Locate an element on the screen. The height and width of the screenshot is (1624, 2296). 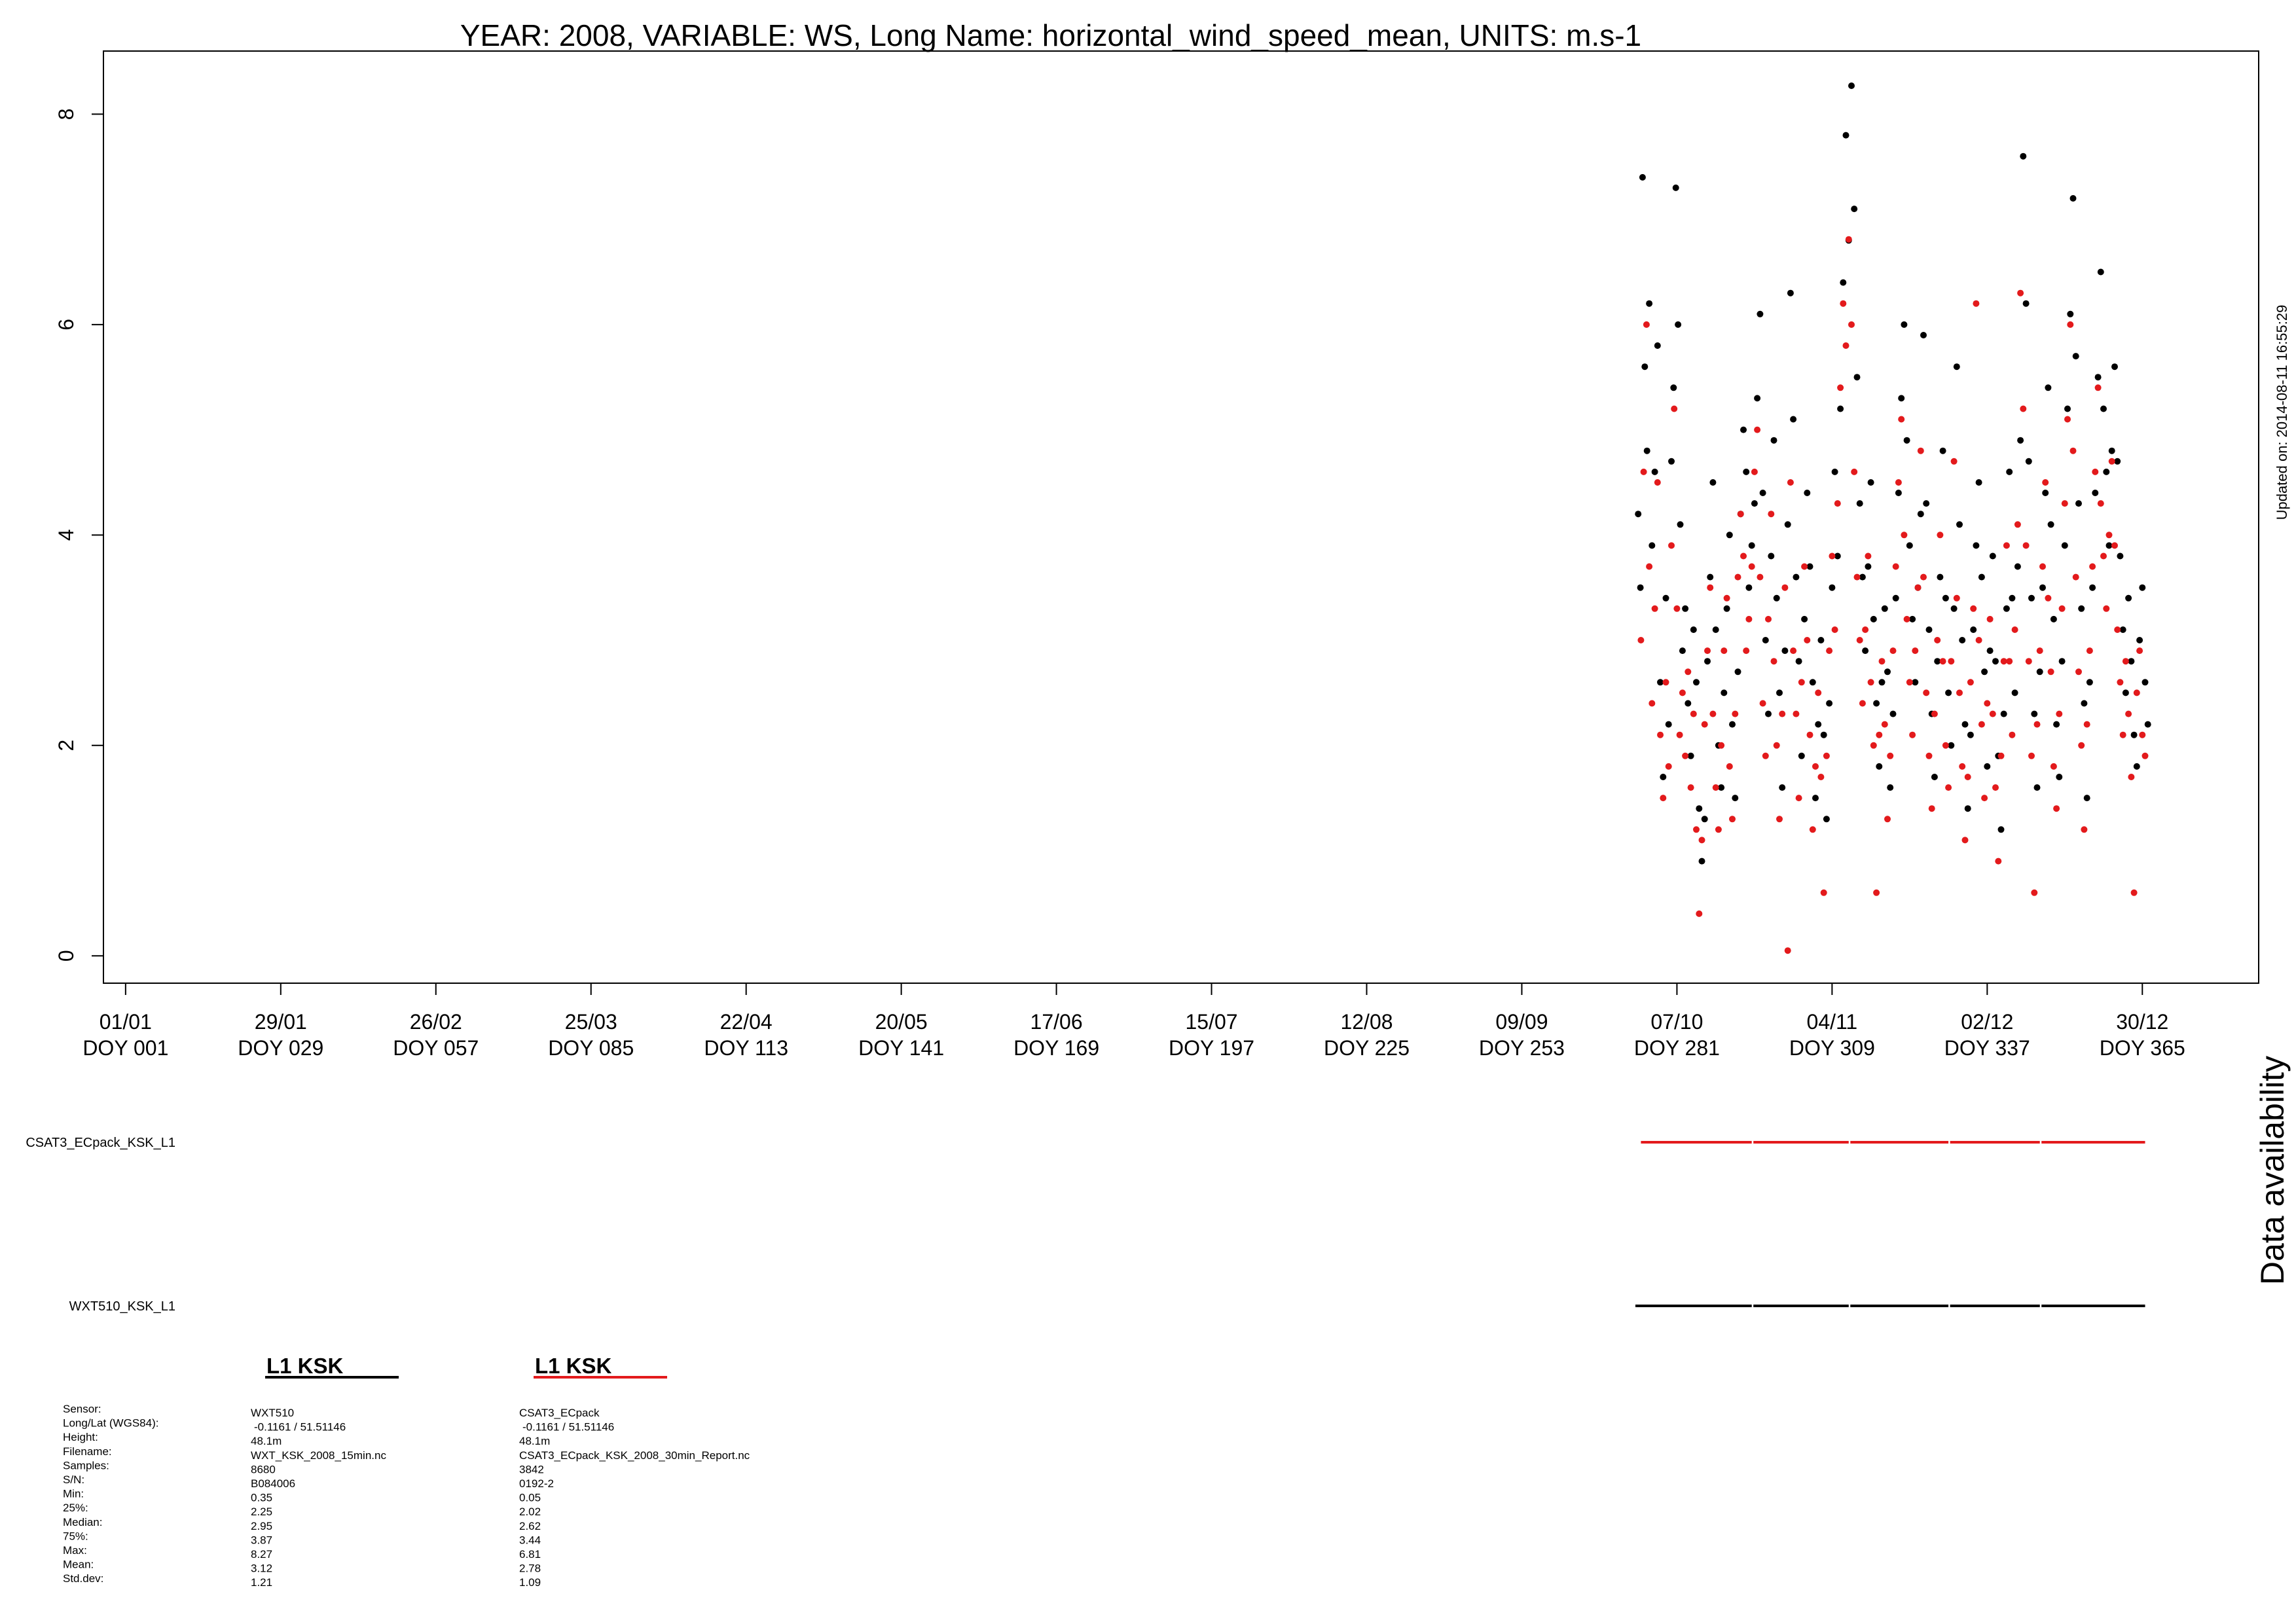
x-tick-date: 01/01 is located at coordinates (126, 1022).